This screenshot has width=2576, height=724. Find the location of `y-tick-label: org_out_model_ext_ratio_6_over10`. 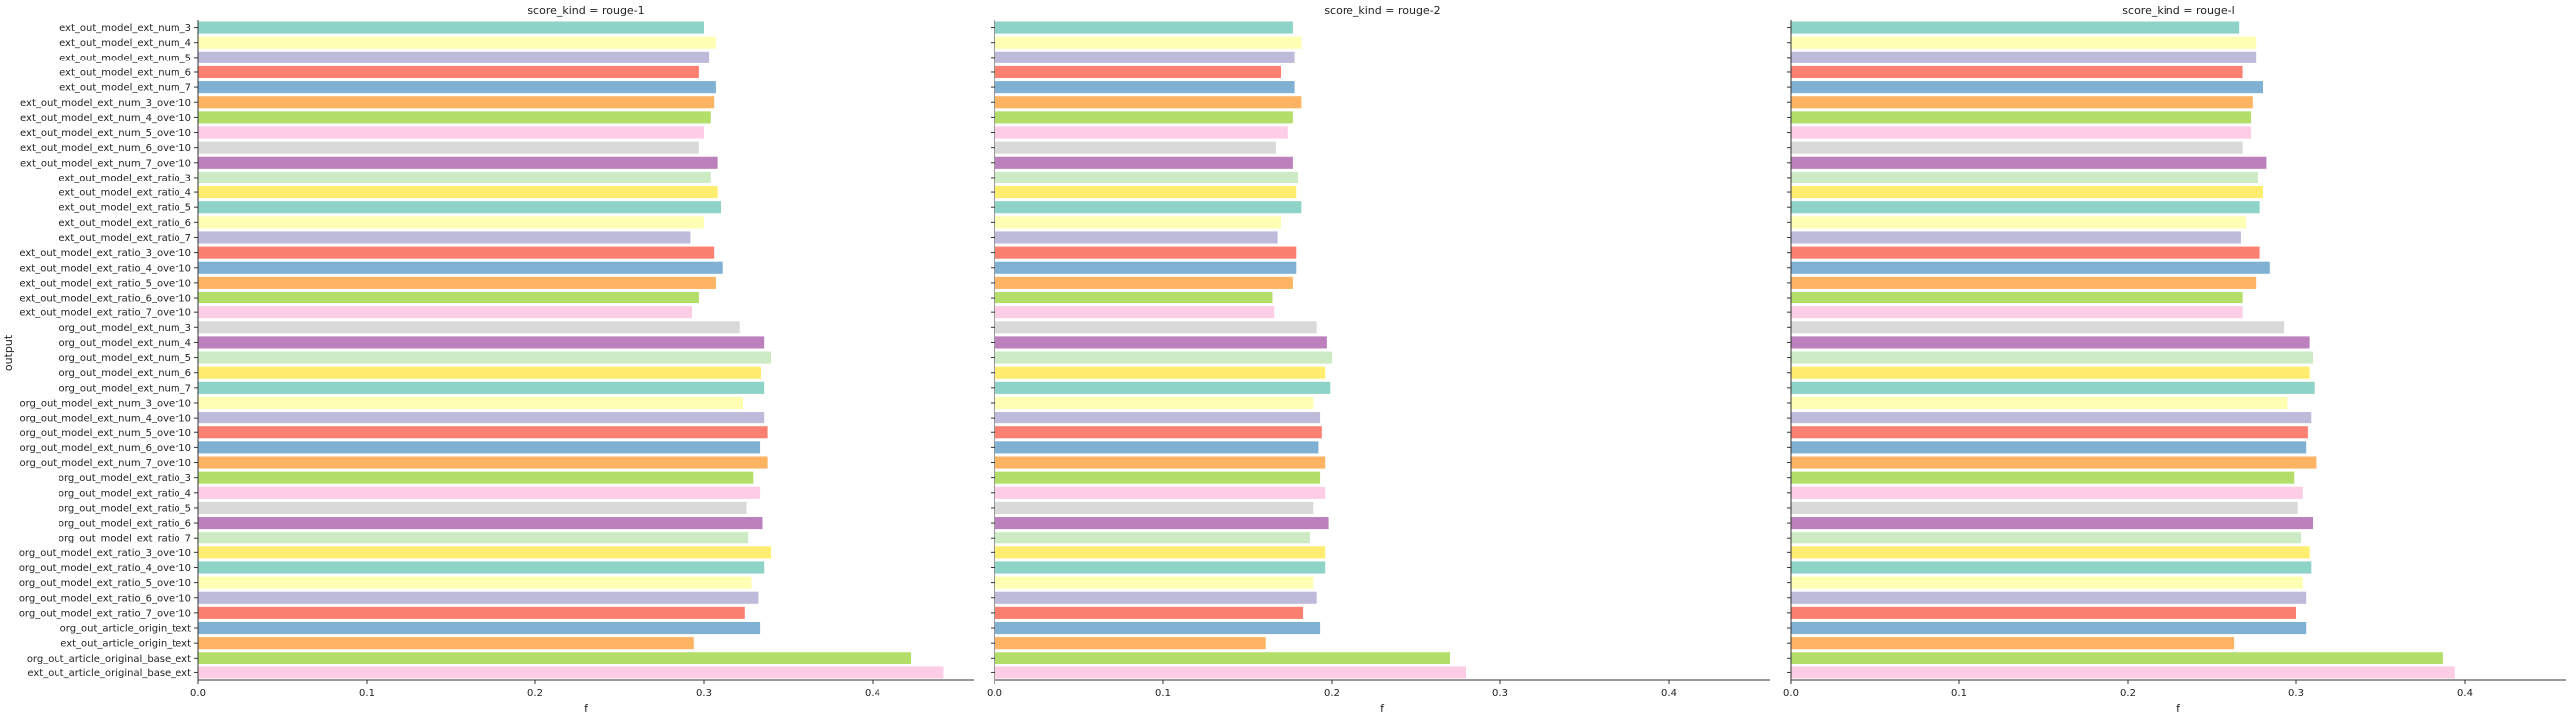

y-tick-label: org_out_model_ext_ratio_6_over10 is located at coordinates (105, 599).